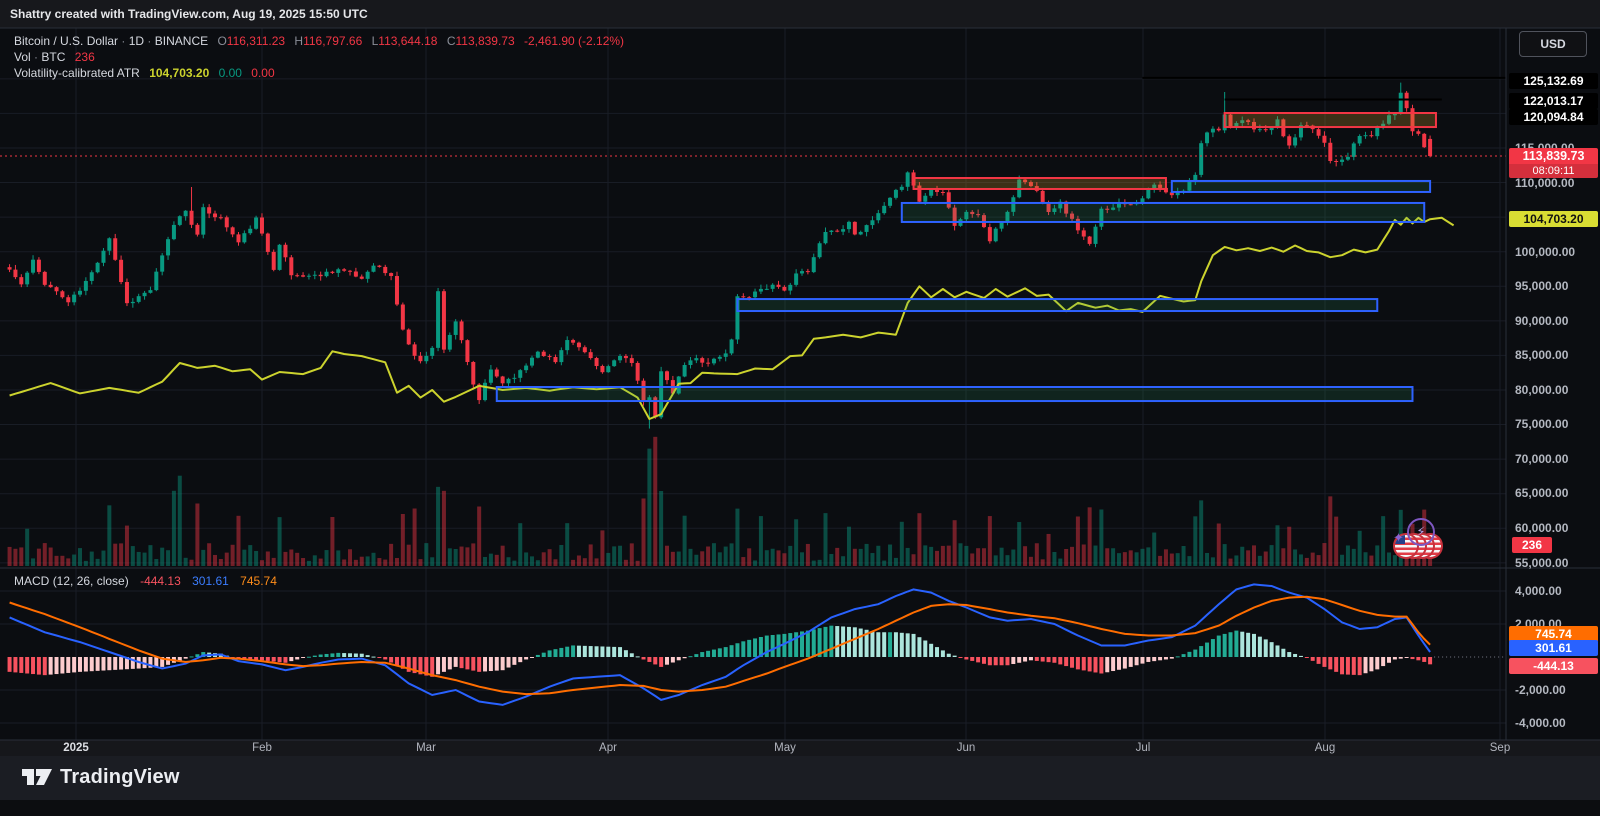  Describe the element at coordinates (1553, 44) in the screenshot. I see `currency-toggle-button: USD` at that location.